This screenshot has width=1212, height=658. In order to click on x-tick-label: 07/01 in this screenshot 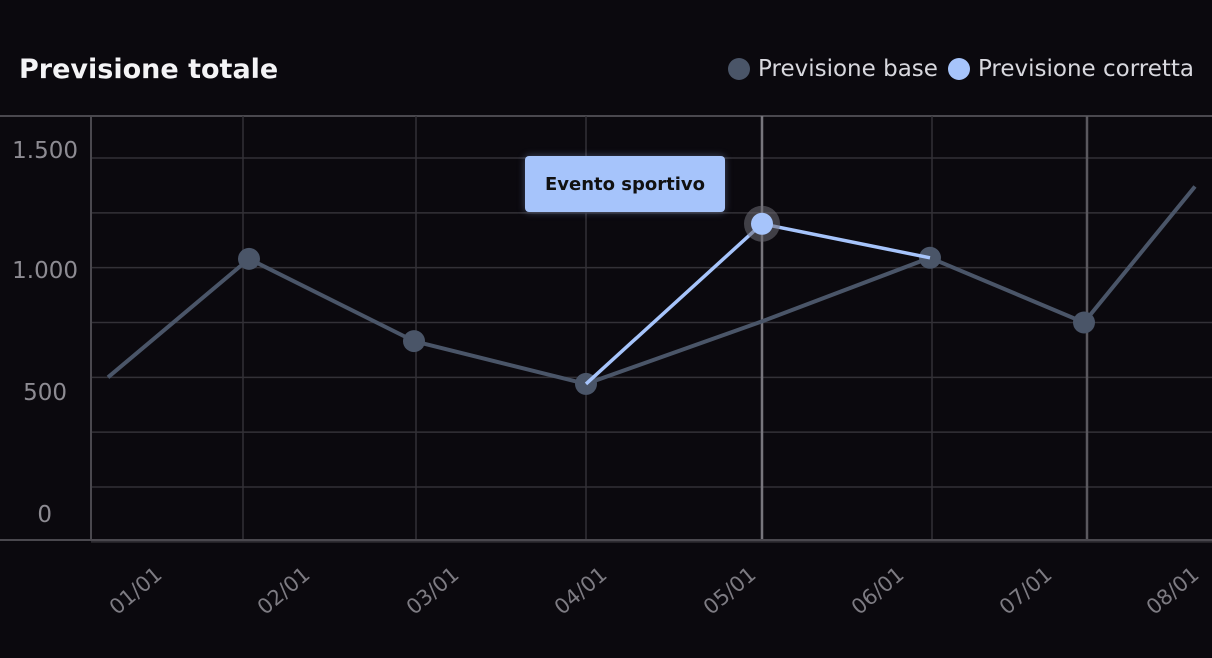, I will do `click(1026, 590)`.